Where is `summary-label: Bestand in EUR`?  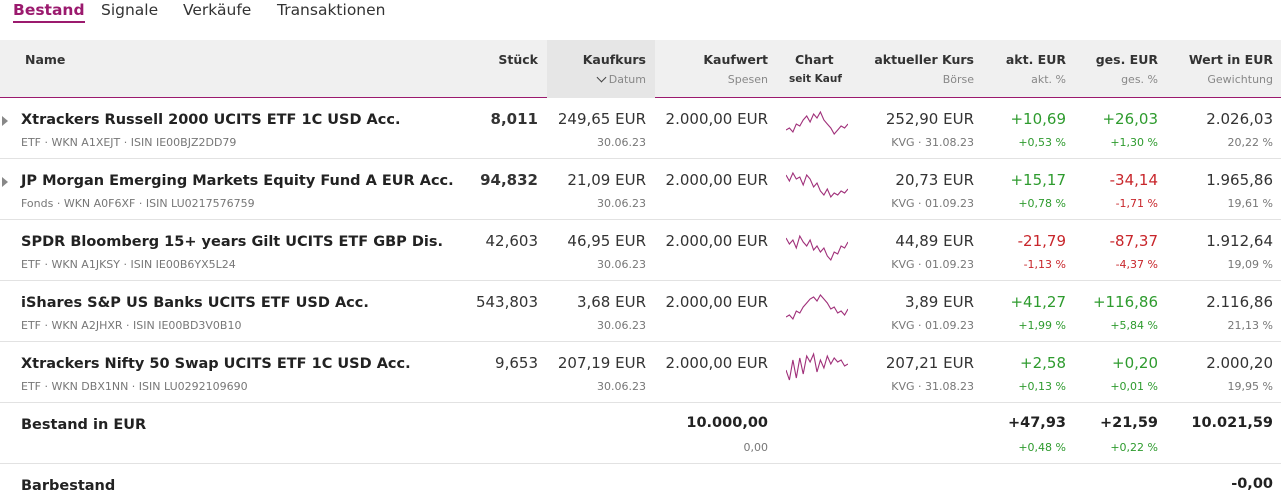
summary-label: Bestand in EUR is located at coordinates (84, 425).